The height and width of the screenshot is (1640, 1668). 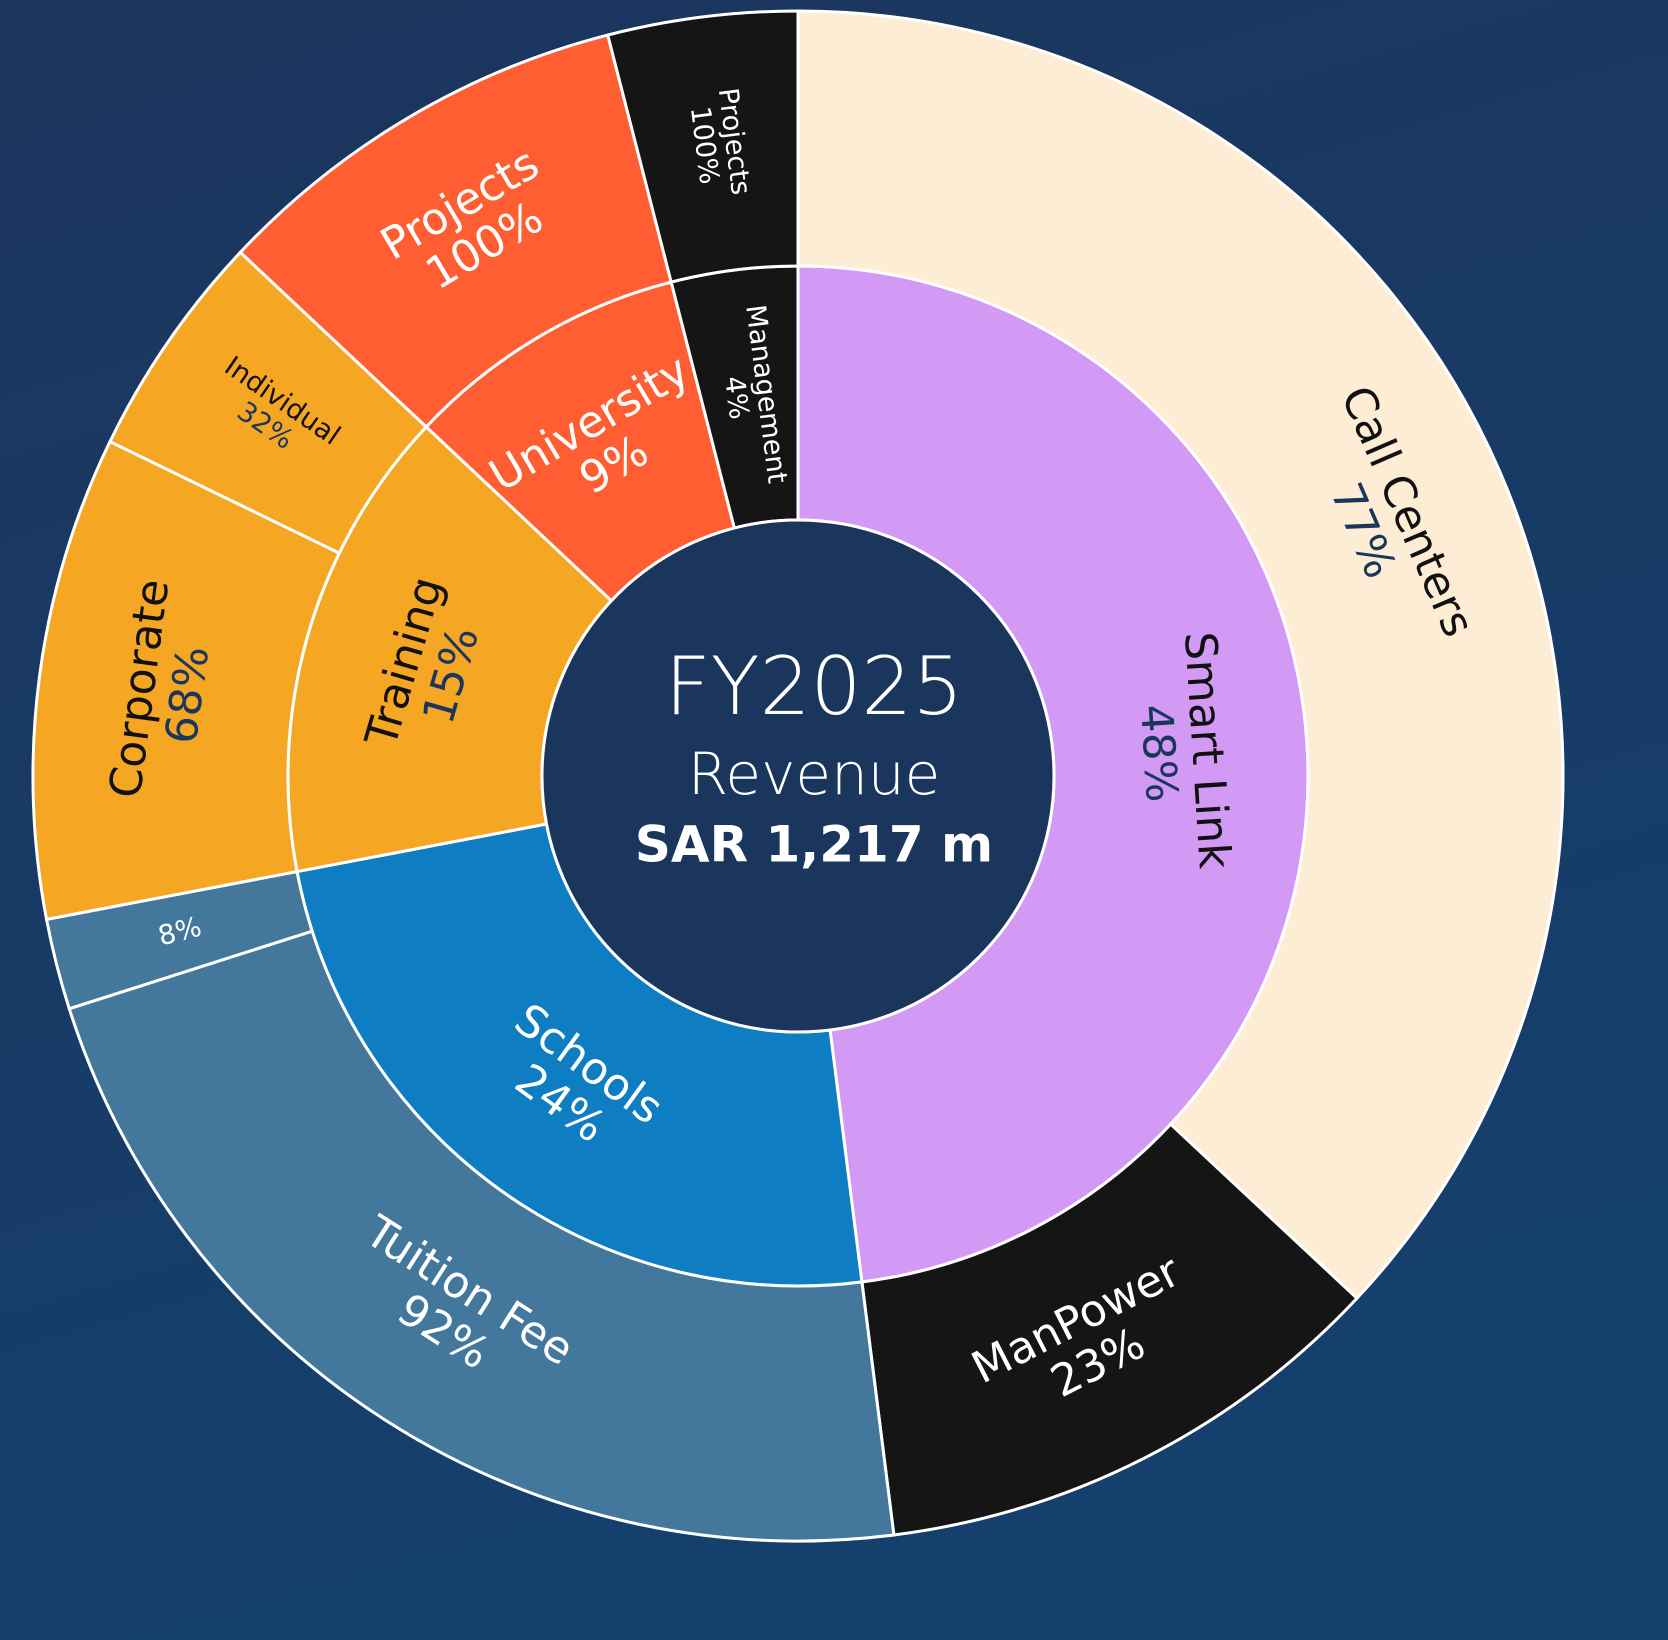 What do you see at coordinates (814, 845) in the screenshot?
I see `center-total: SAR 1,217 m` at bounding box center [814, 845].